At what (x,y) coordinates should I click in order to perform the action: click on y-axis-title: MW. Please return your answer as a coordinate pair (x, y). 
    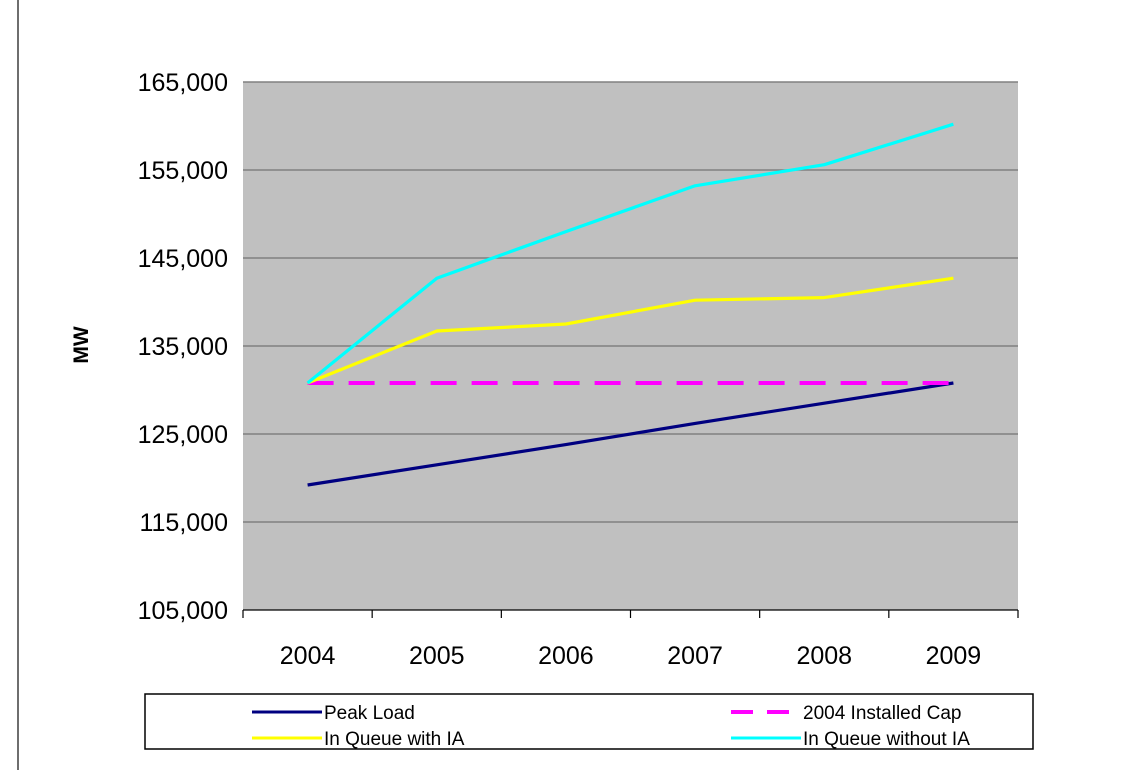
    Looking at the image, I should click on (81, 344).